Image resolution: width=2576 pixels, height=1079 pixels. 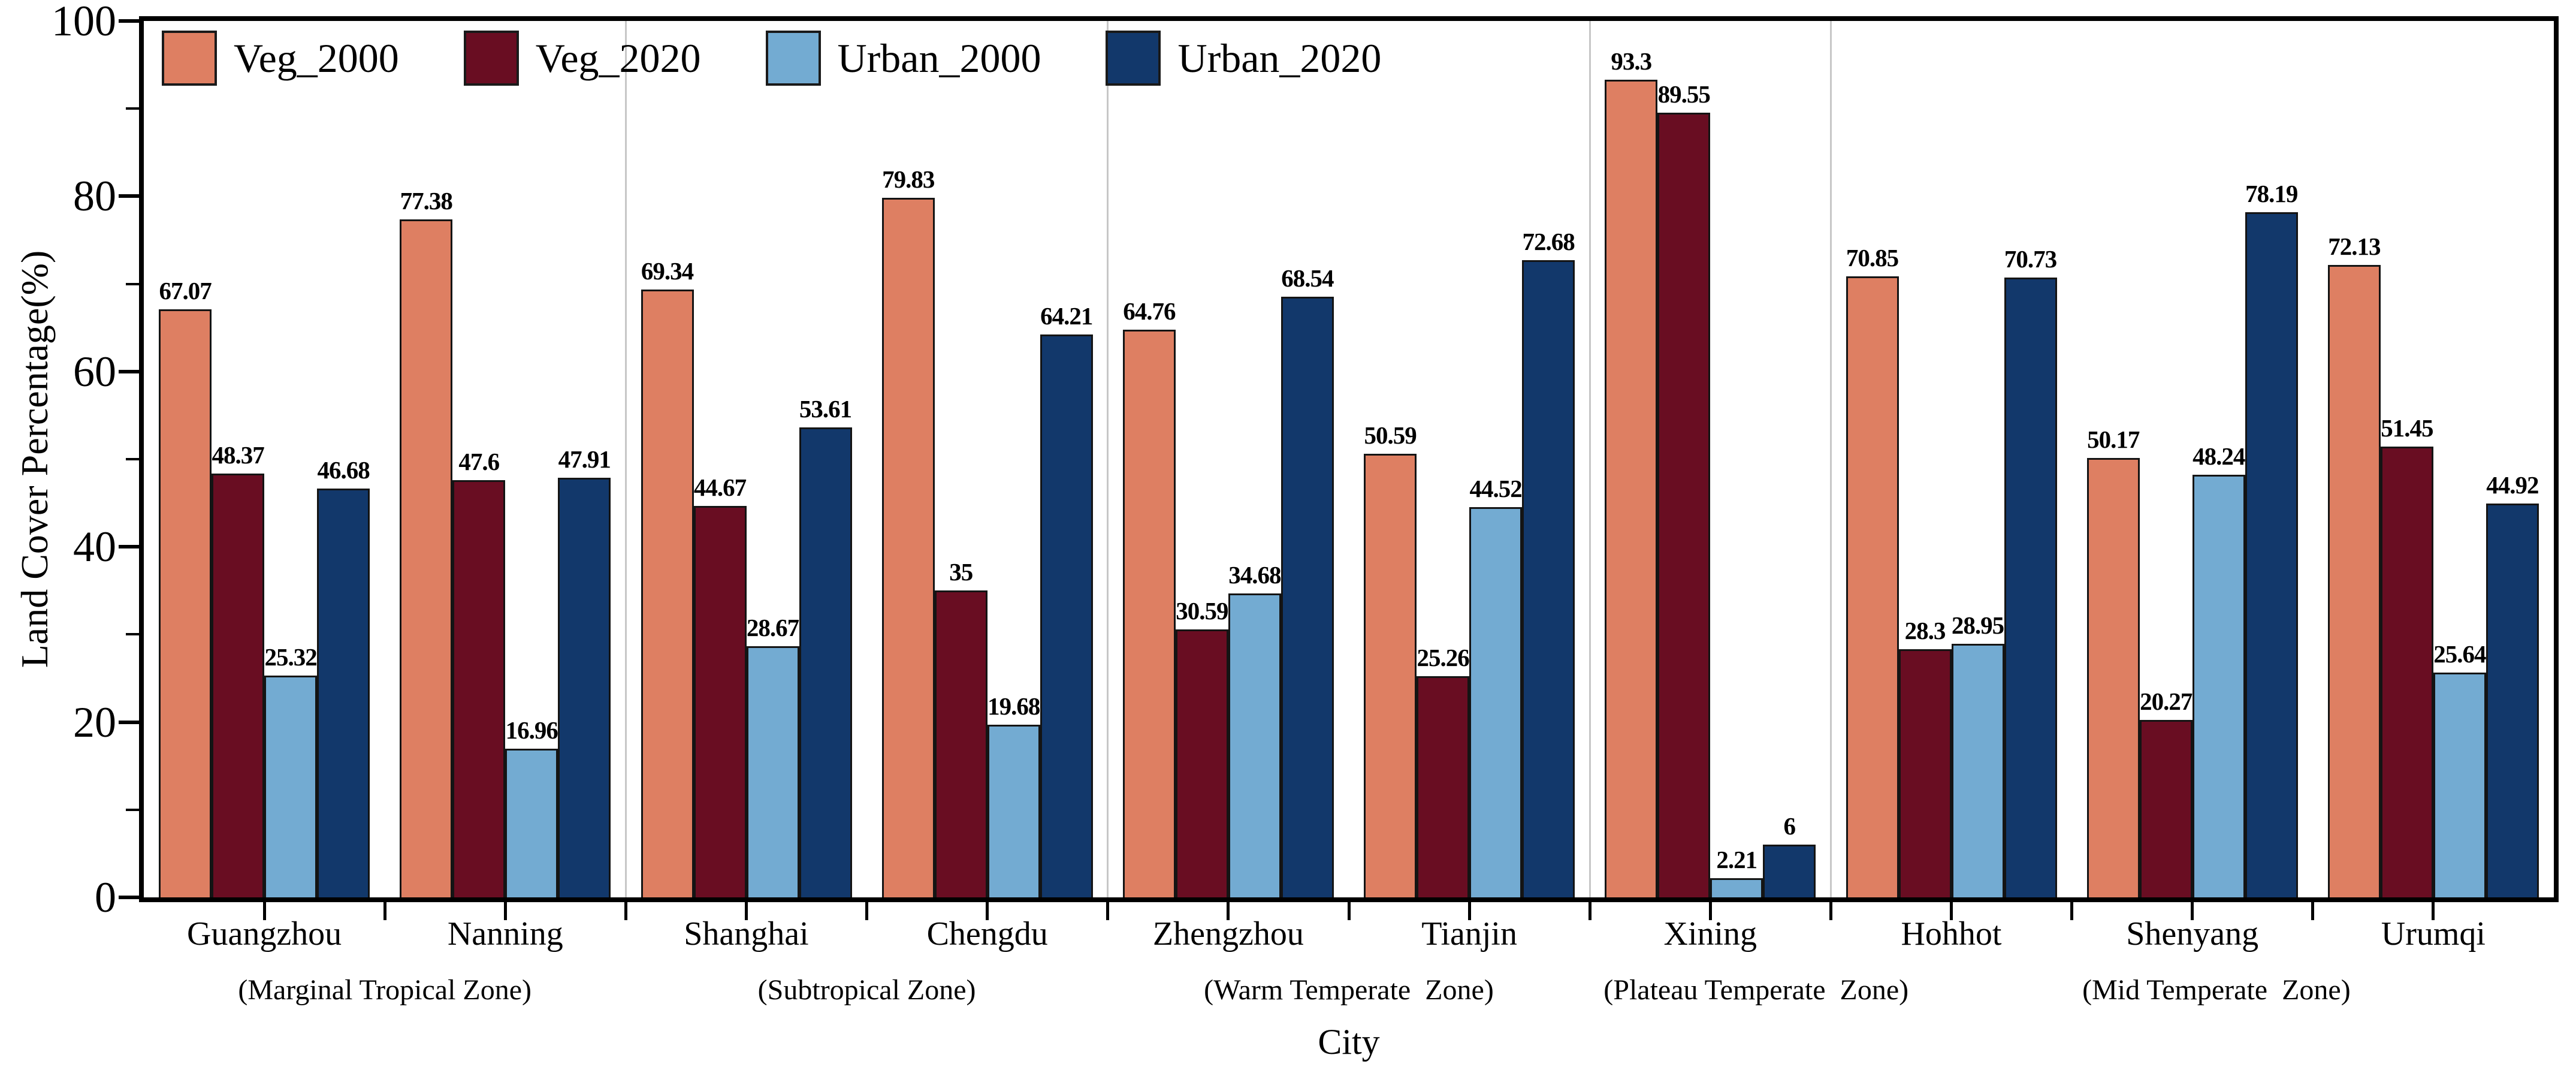 What do you see at coordinates (95, 722) in the screenshot?
I see `y-tick-label: 20` at bounding box center [95, 722].